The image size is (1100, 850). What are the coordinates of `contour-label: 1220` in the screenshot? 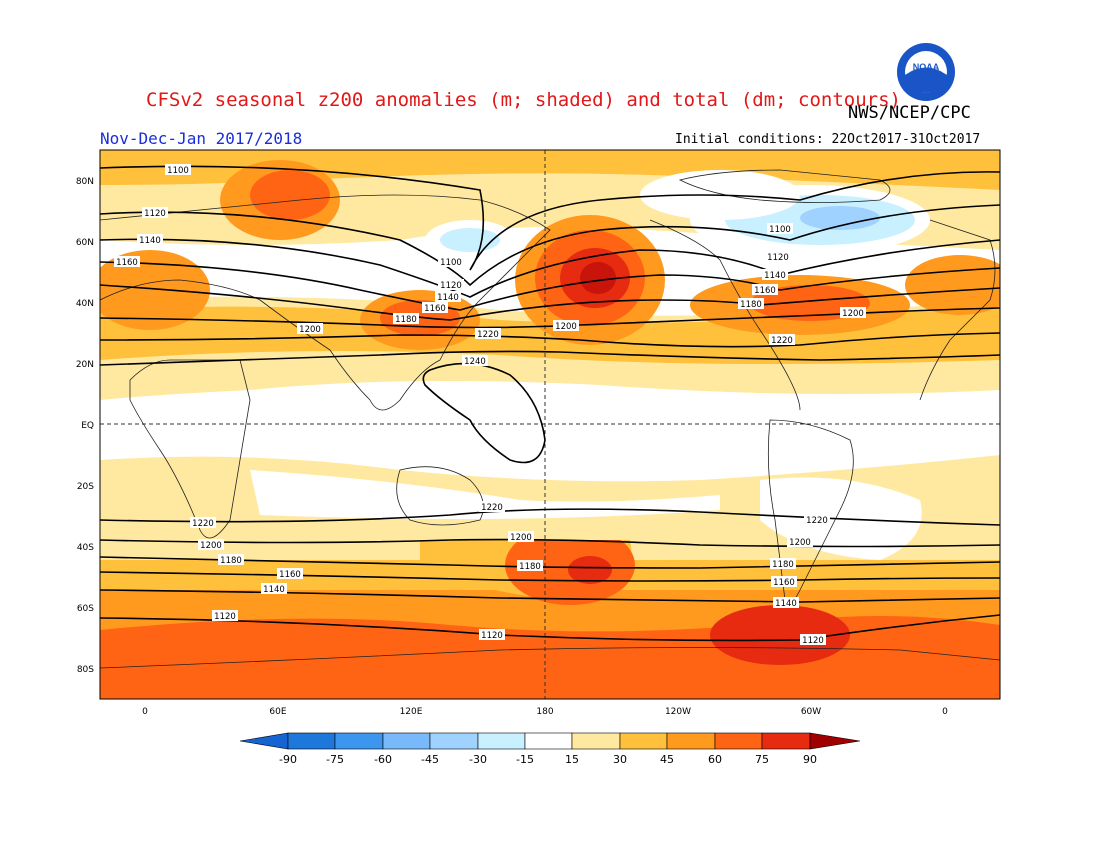 It's located at (817, 520).